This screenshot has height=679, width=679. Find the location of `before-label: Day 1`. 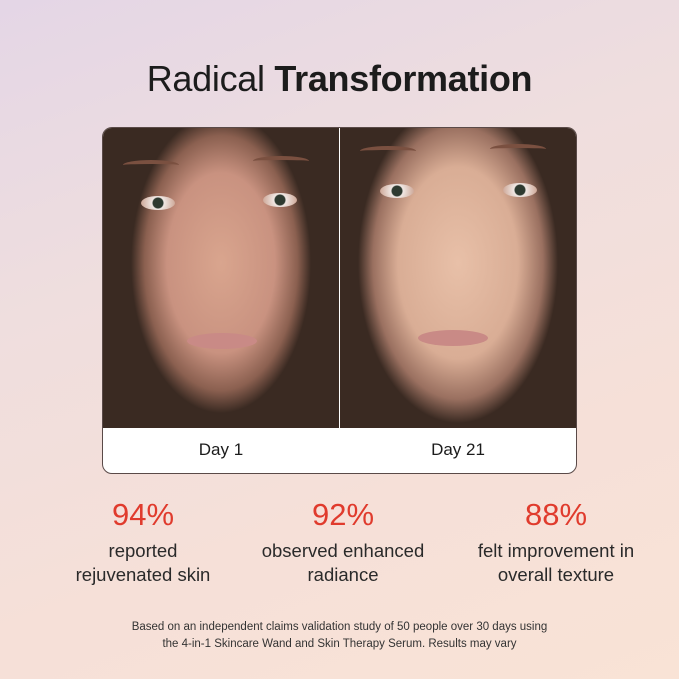

before-label: Day 1 is located at coordinates (221, 449).